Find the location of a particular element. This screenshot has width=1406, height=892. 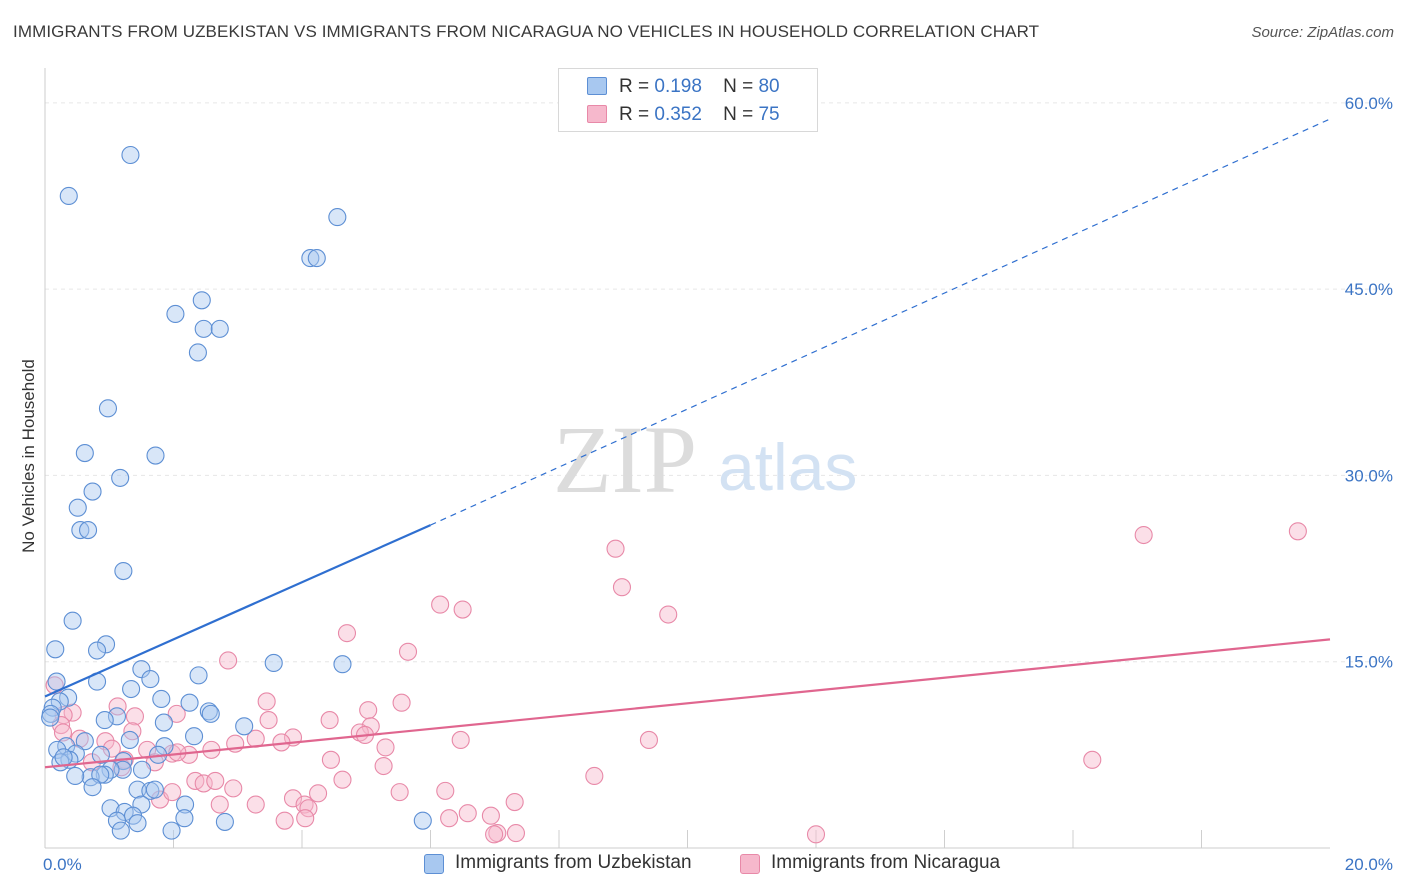

watermark-atlas: atlas is located at coordinates (787, 467).